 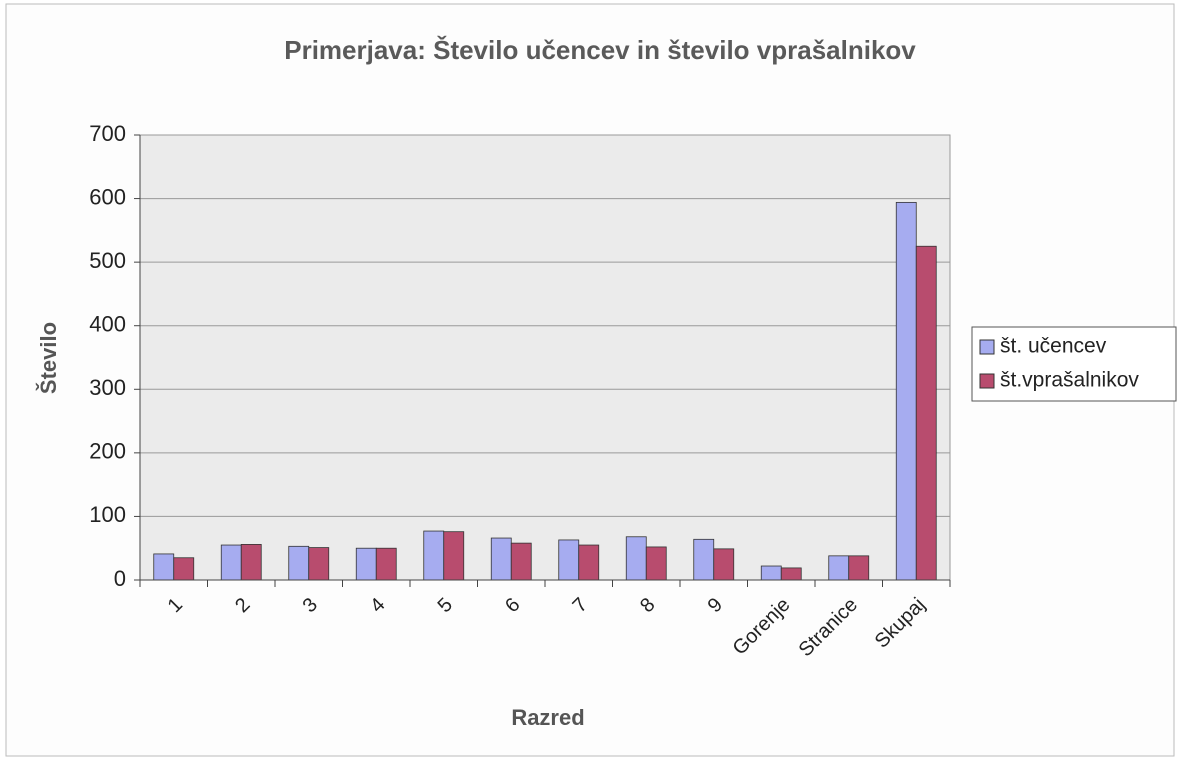 I want to click on y-tick-label: 500, so click(x=107, y=260).